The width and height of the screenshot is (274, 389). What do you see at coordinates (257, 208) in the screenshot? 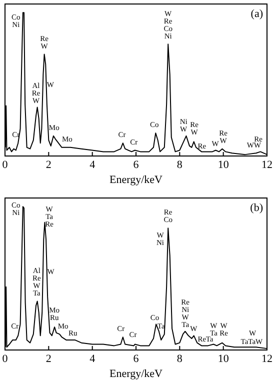
I see `annotation: (b)` at bounding box center [257, 208].